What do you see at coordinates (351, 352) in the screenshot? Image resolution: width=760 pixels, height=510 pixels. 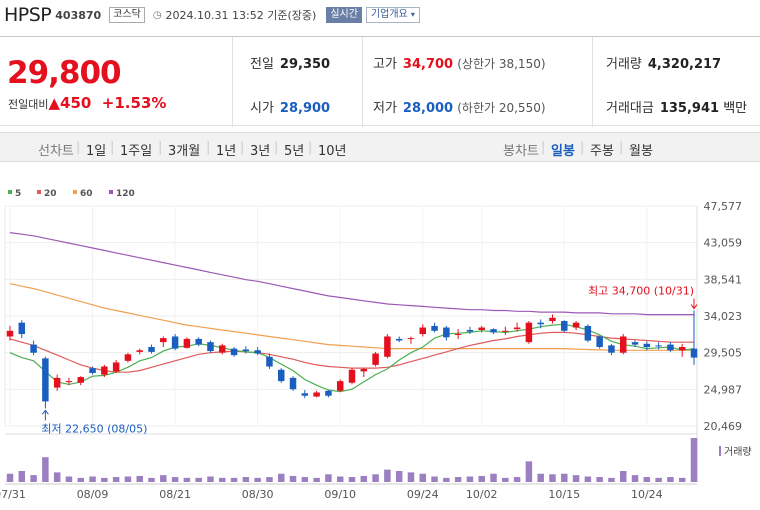 I see `ma20-line` at bounding box center [351, 352].